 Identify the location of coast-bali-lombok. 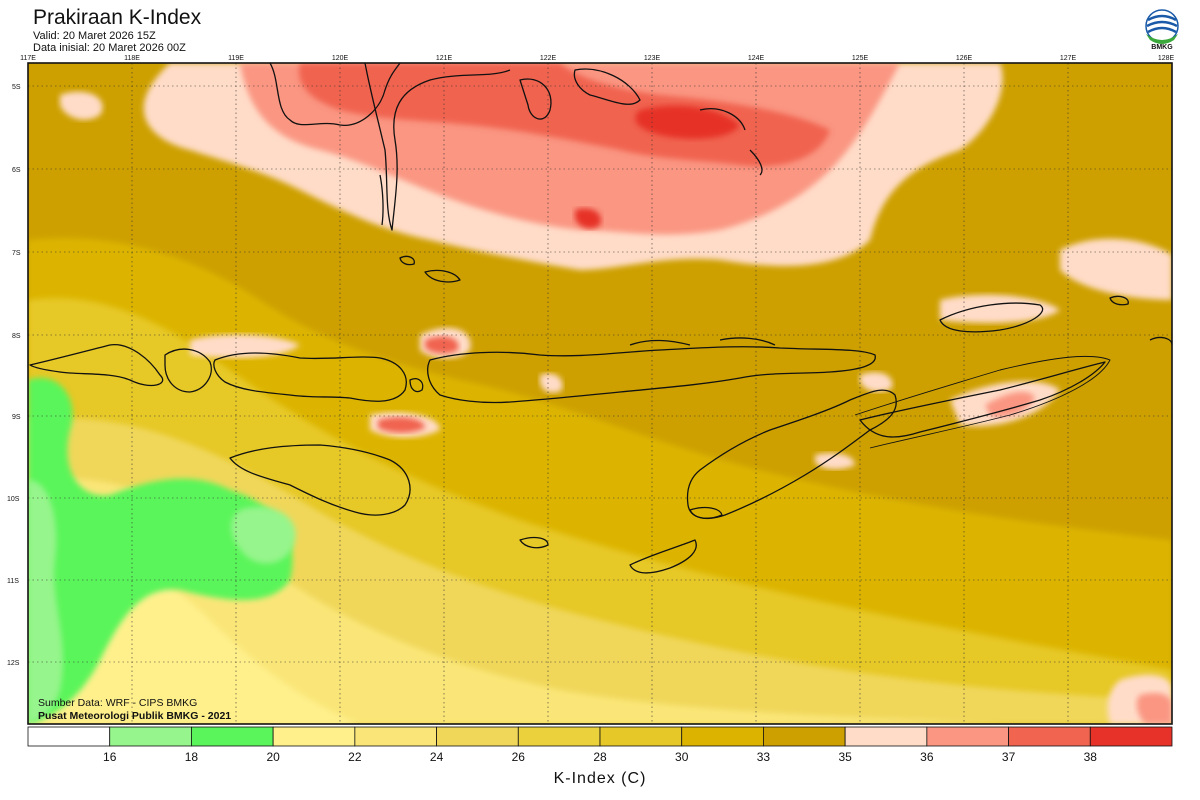
(96, 365).